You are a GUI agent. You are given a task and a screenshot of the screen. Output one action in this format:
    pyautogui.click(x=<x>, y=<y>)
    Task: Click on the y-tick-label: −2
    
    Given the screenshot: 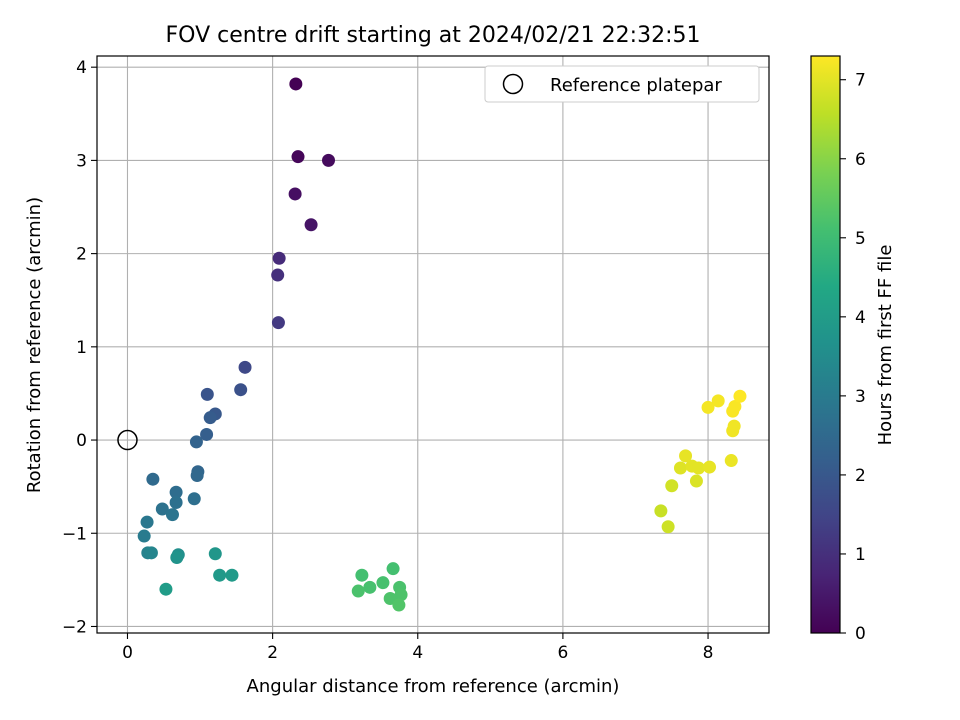 What is the action you would take?
    pyautogui.click(x=74, y=627)
    